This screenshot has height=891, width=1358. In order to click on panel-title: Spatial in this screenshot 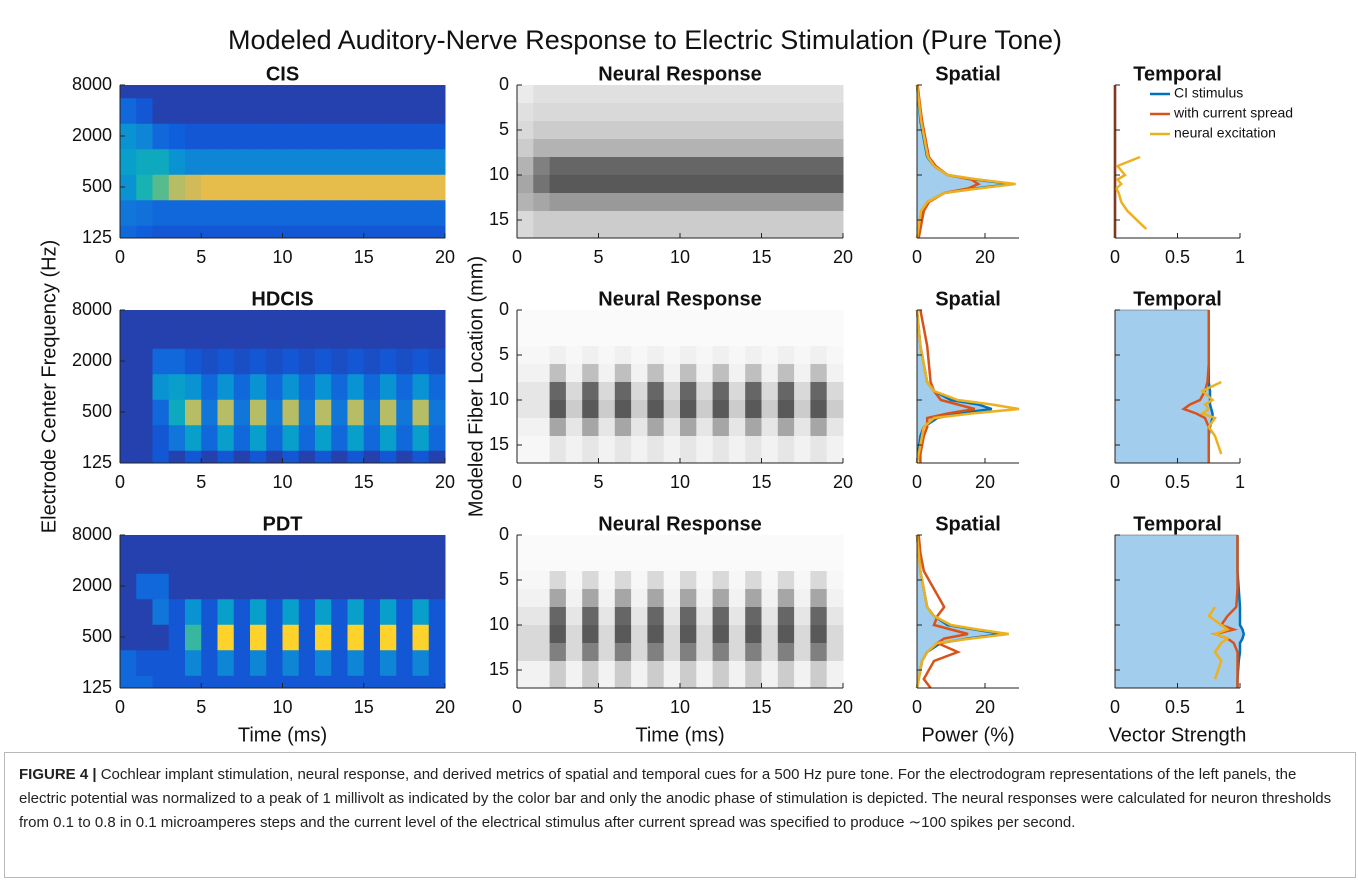, I will do `click(968, 74)`.